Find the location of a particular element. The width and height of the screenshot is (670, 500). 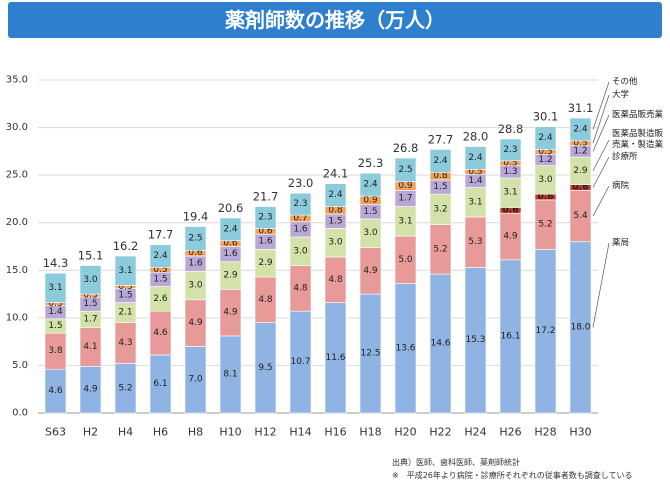

bar-total-label: 16.2 is located at coordinates (126, 246).